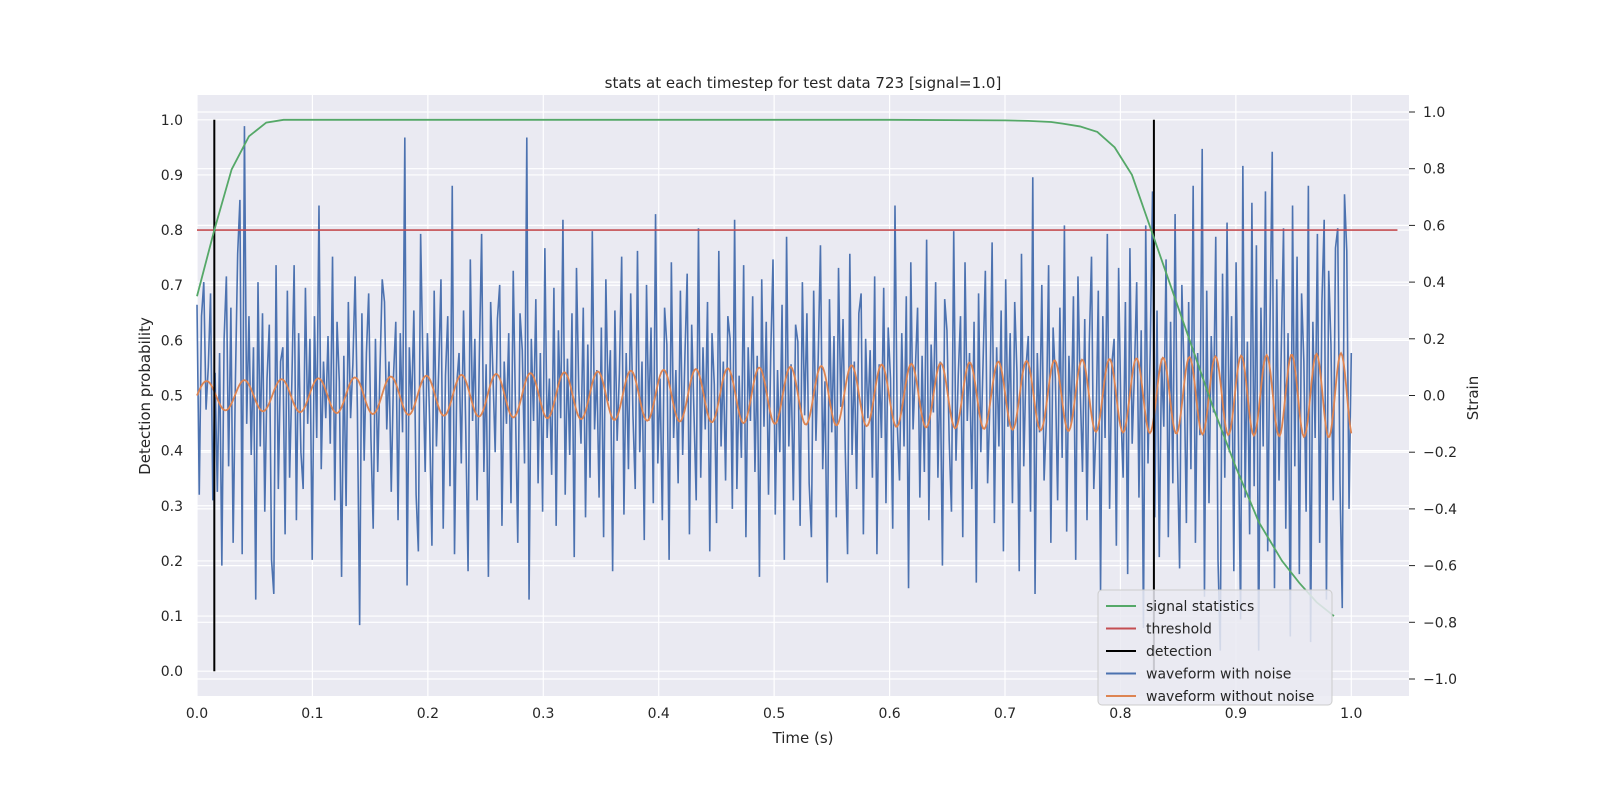  Describe the element at coordinates (172, 397) in the screenshot. I see `y-tick-label: 0.5` at that location.